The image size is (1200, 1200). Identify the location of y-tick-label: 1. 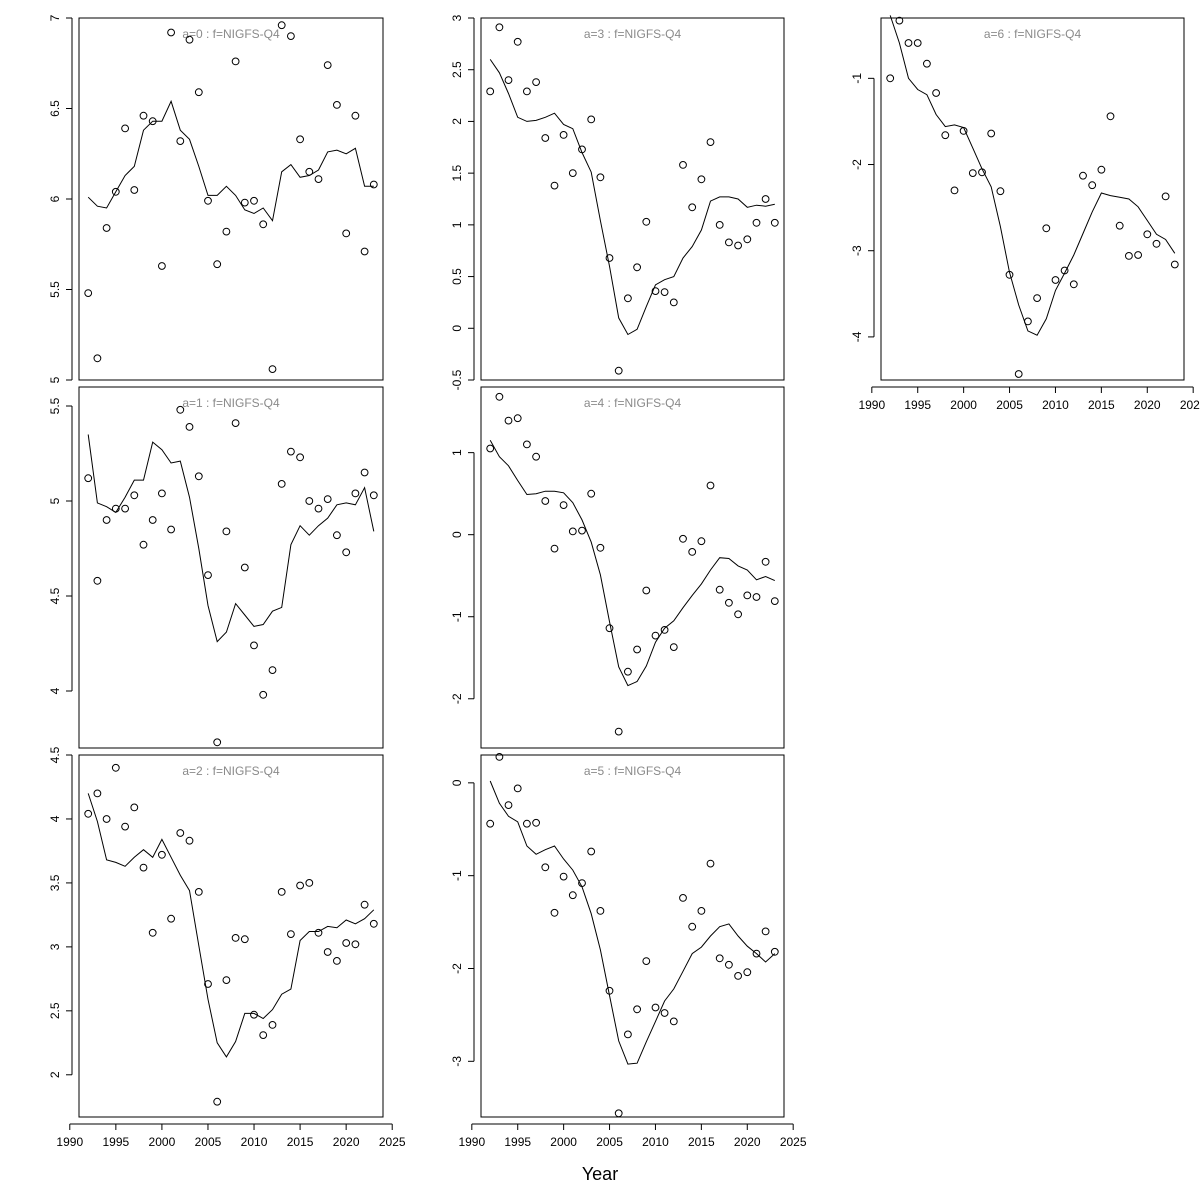
(457, 224).